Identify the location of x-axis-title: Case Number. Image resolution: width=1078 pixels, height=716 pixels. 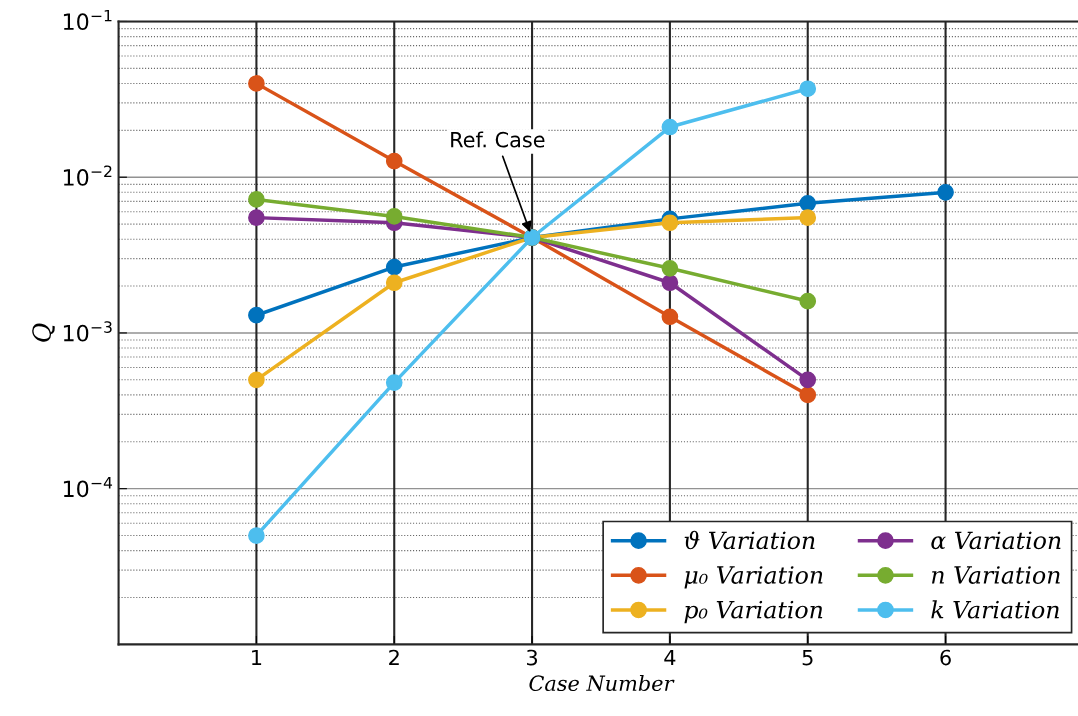
(602, 683).